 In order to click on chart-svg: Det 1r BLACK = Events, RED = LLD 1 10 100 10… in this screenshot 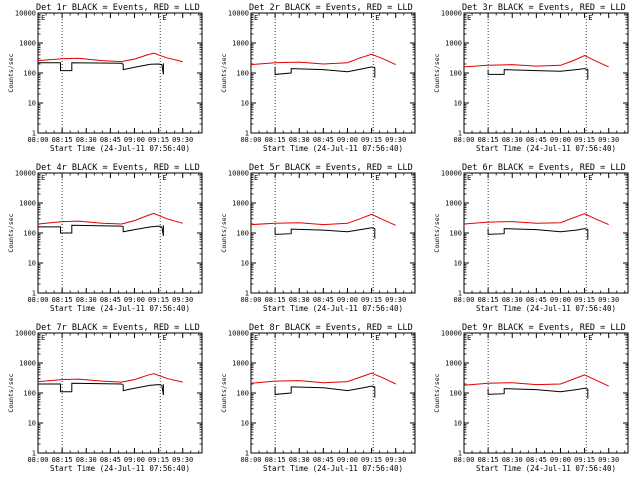, I will do `click(105, 78)`.